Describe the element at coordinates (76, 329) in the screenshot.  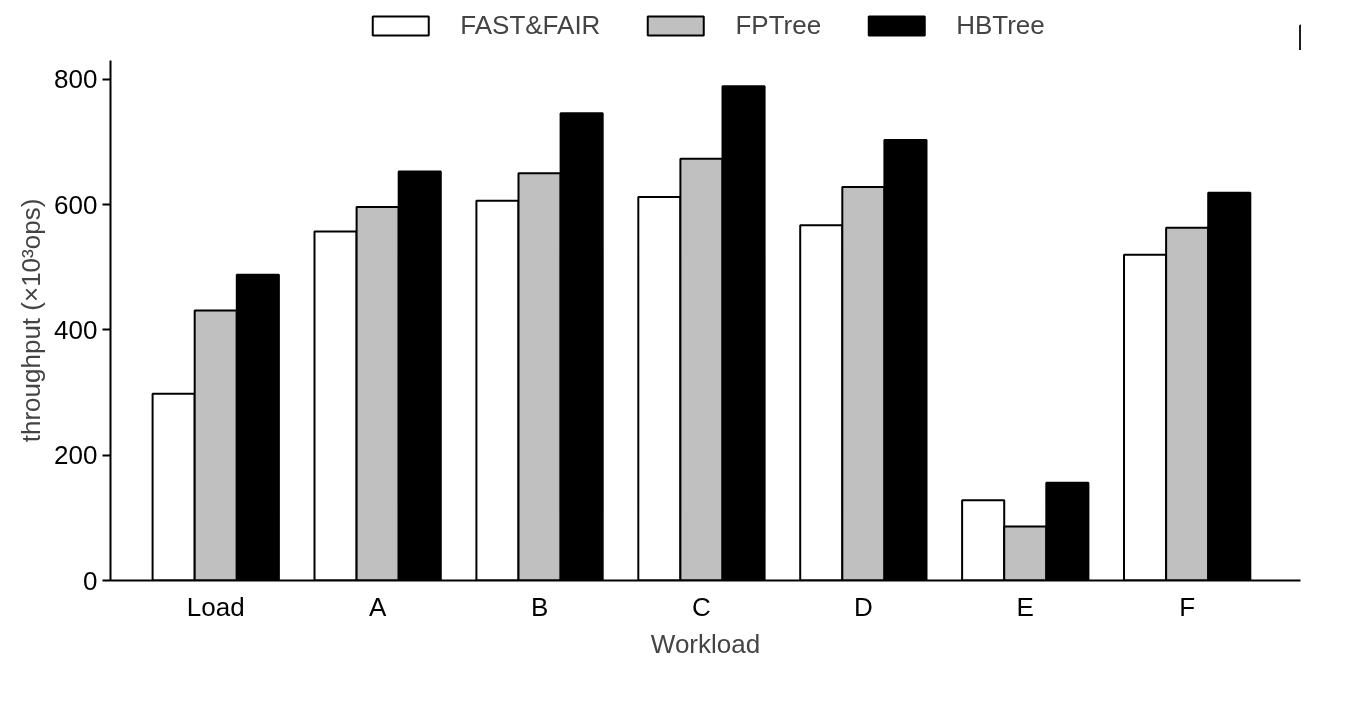
I see `y-tick-label: 400` at that location.